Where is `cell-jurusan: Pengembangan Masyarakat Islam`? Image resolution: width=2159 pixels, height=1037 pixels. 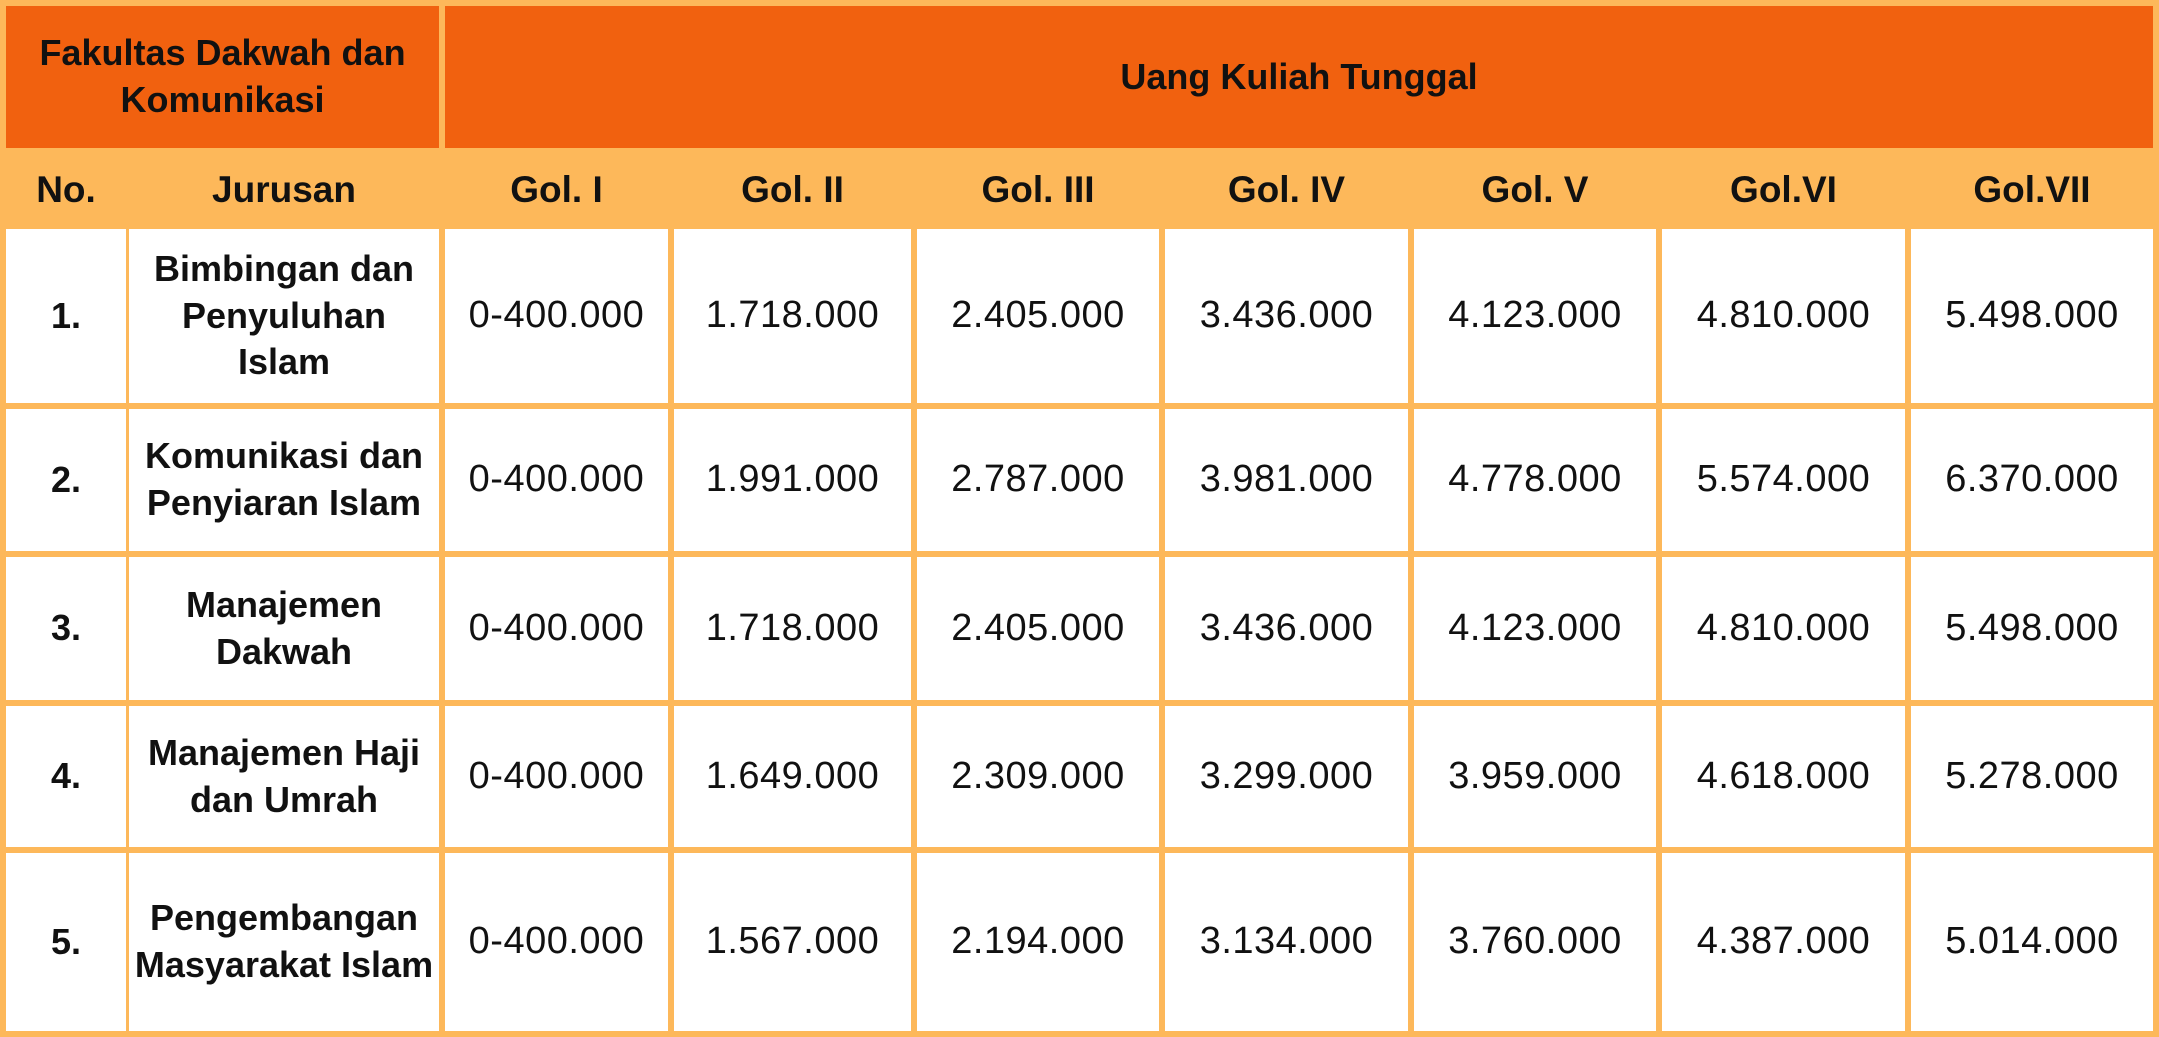
cell-jurusan: Pengembangan Masyarakat Islam is located at coordinates (284, 942).